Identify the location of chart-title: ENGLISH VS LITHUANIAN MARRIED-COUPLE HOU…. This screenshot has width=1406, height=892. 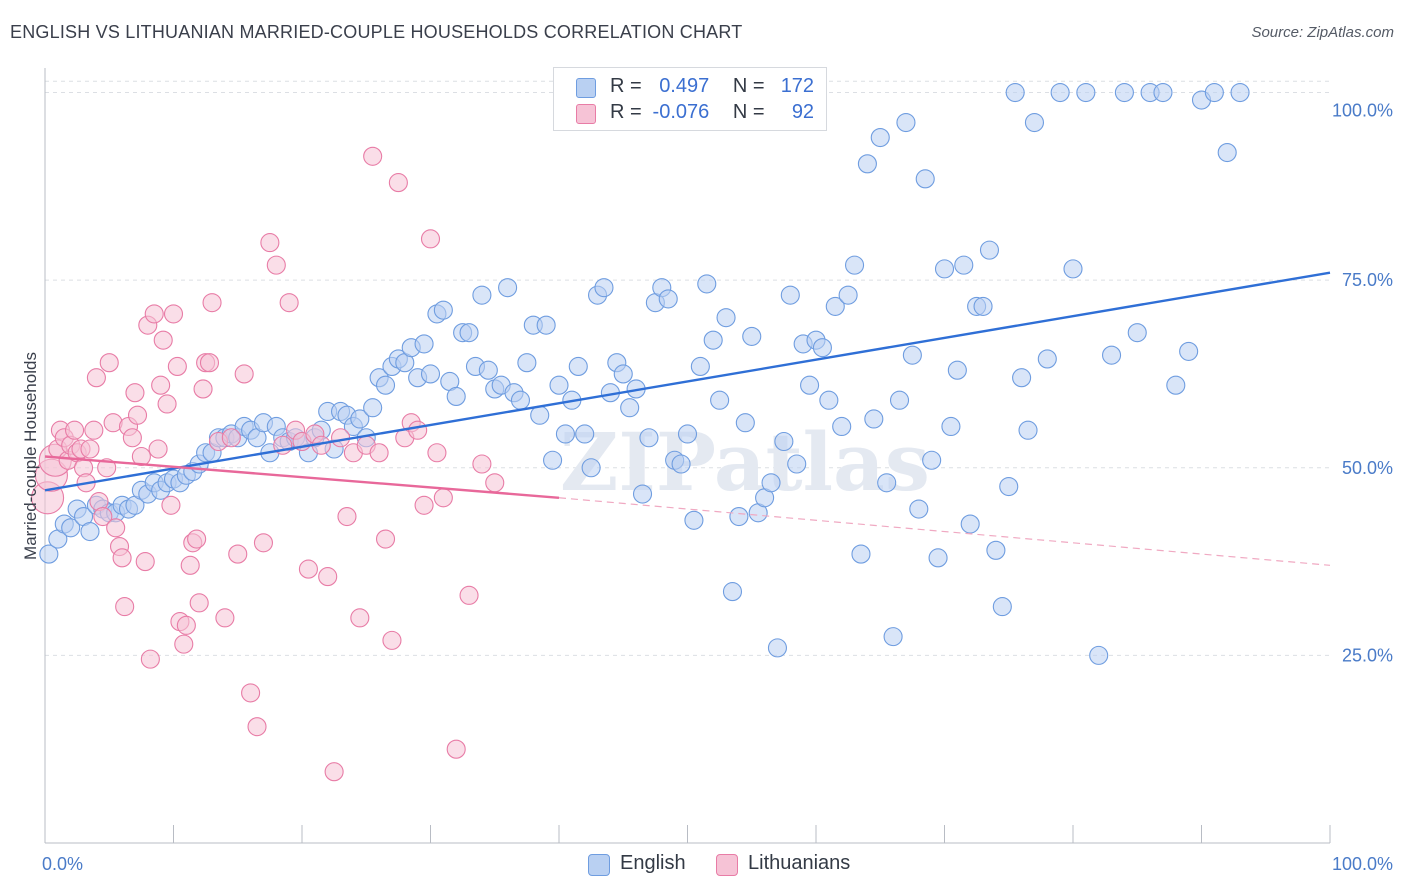
(376, 32).